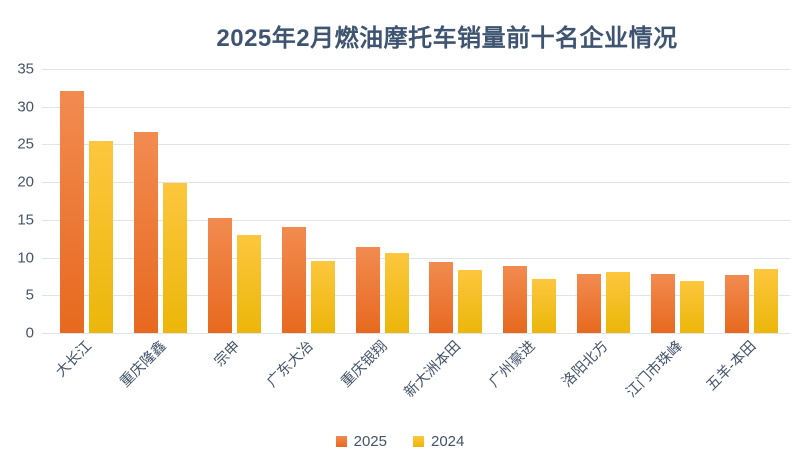 This screenshot has width=800, height=471. What do you see at coordinates (29, 295) in the screenshot?
I see `y-tick-label: 5` at bounding box center [29, 295].